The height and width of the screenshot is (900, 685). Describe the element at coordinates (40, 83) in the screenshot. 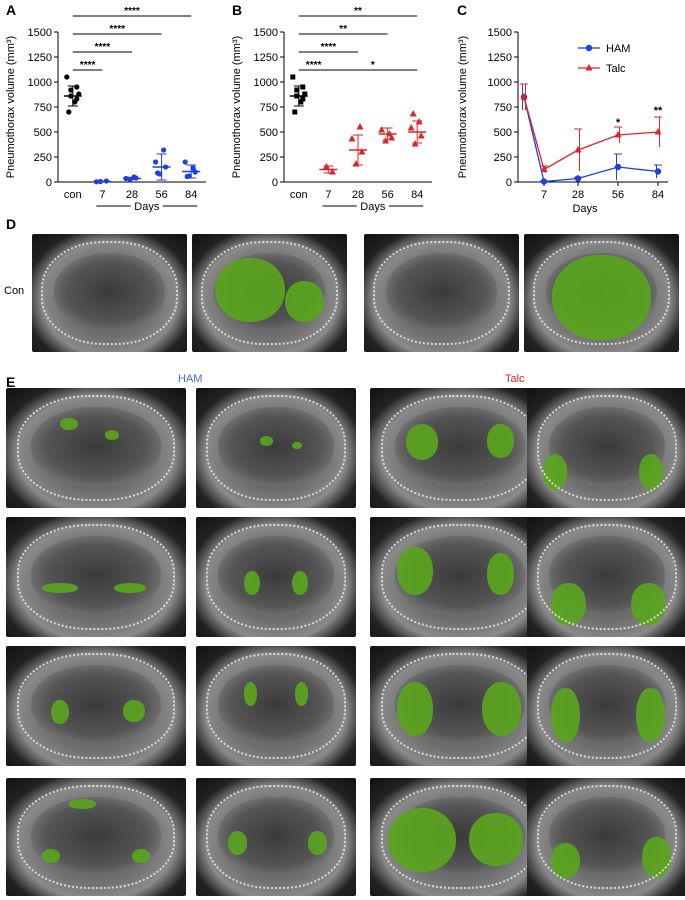

I see `y-tick-label: 1000` at that location.